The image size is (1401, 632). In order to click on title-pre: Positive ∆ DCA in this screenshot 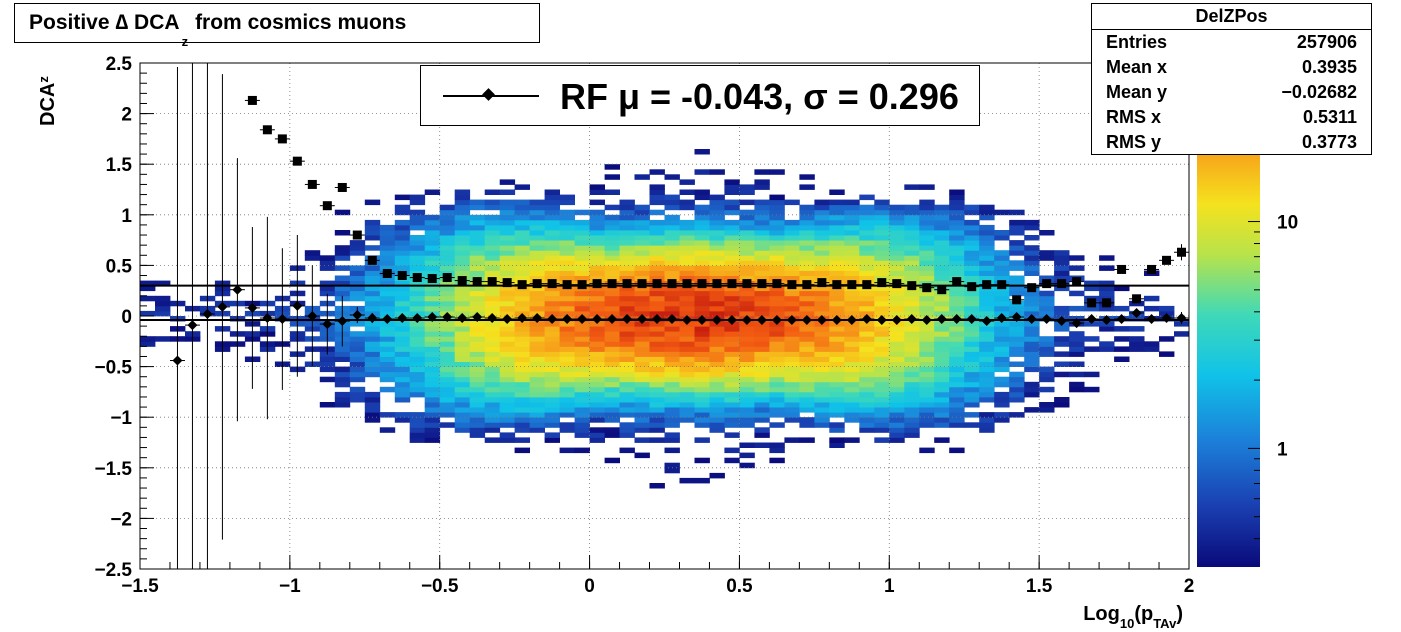, I will do `click(104, 22)`.